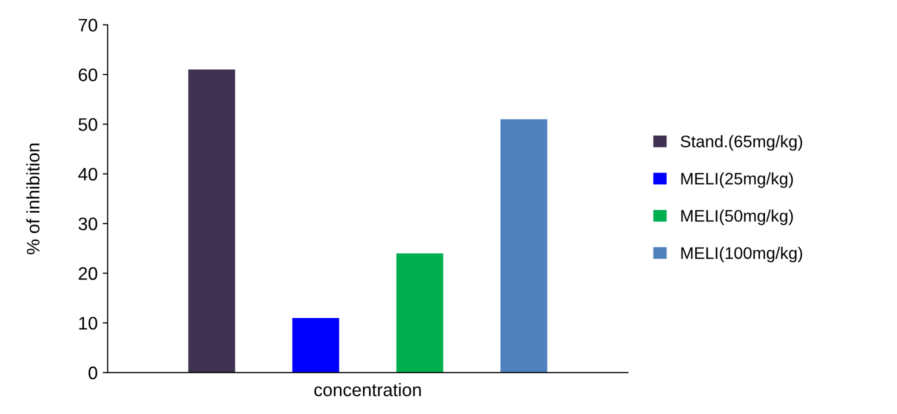 The image size is (897, 414). What do you see at coordinates (33, 199) in the screenshot?
I see `y-axis-title: % of inhibition` at bounding box center [33, 199].